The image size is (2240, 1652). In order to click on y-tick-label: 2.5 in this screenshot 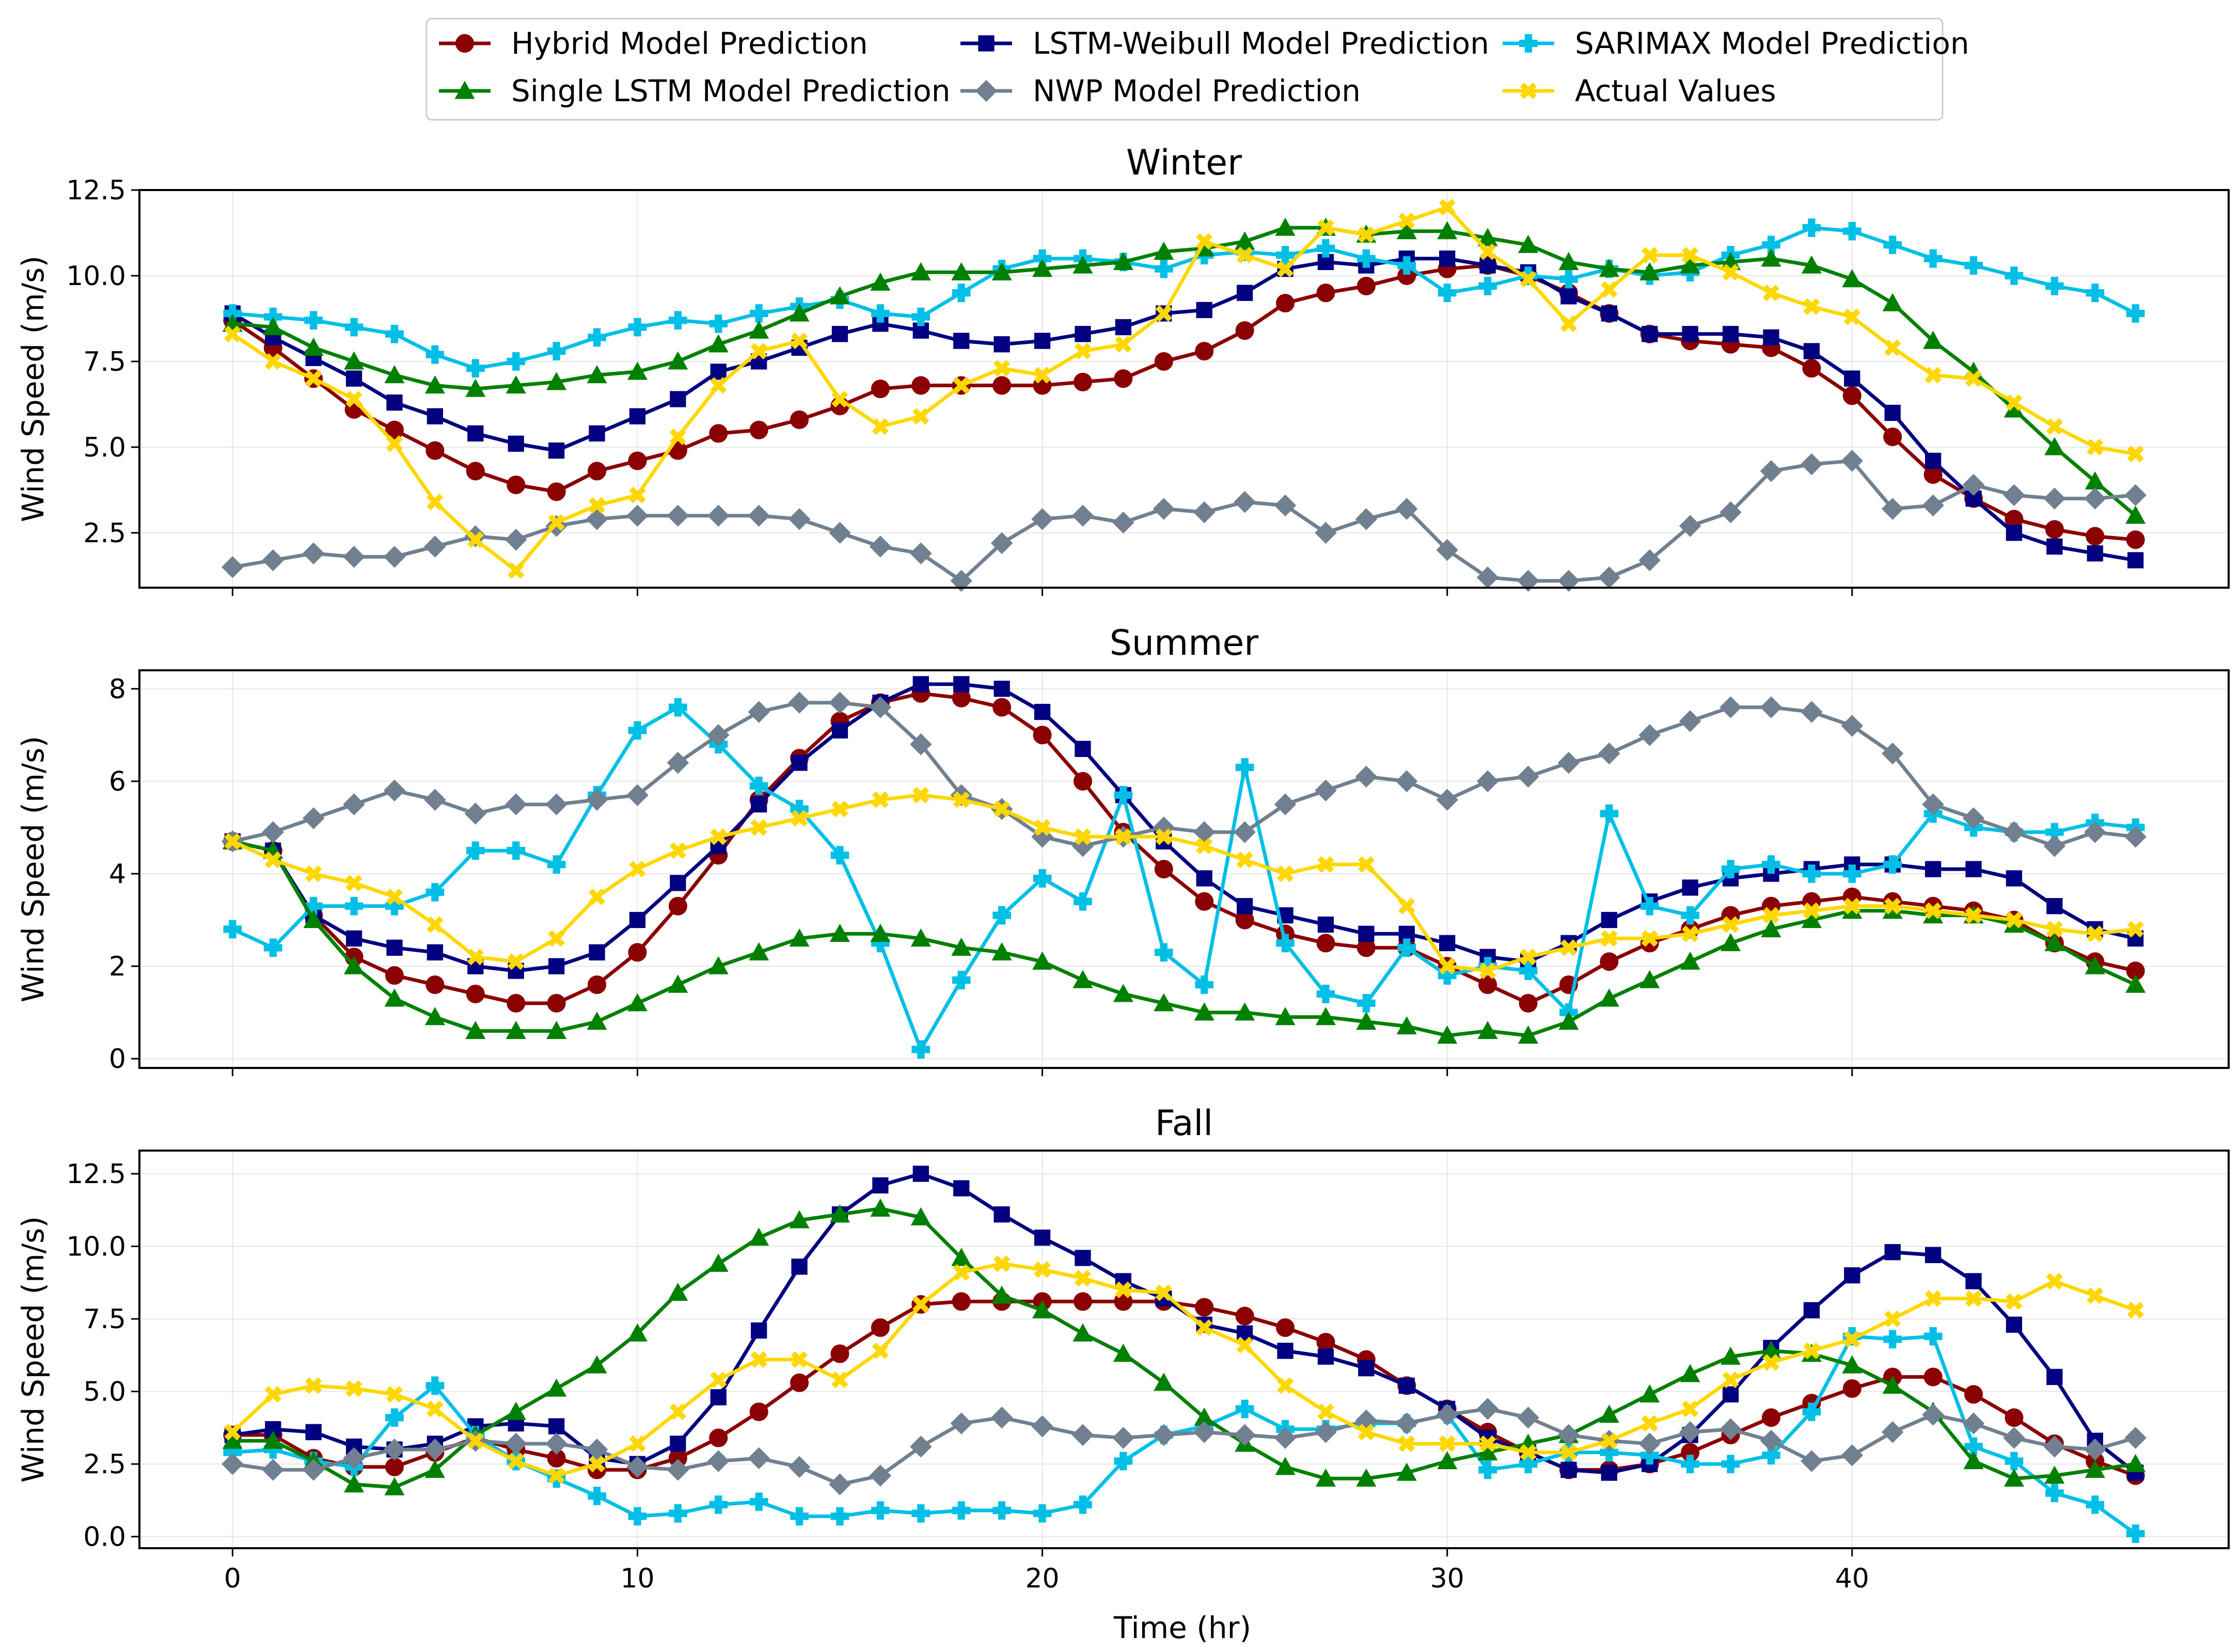, I will do `click(105, 1464)`.